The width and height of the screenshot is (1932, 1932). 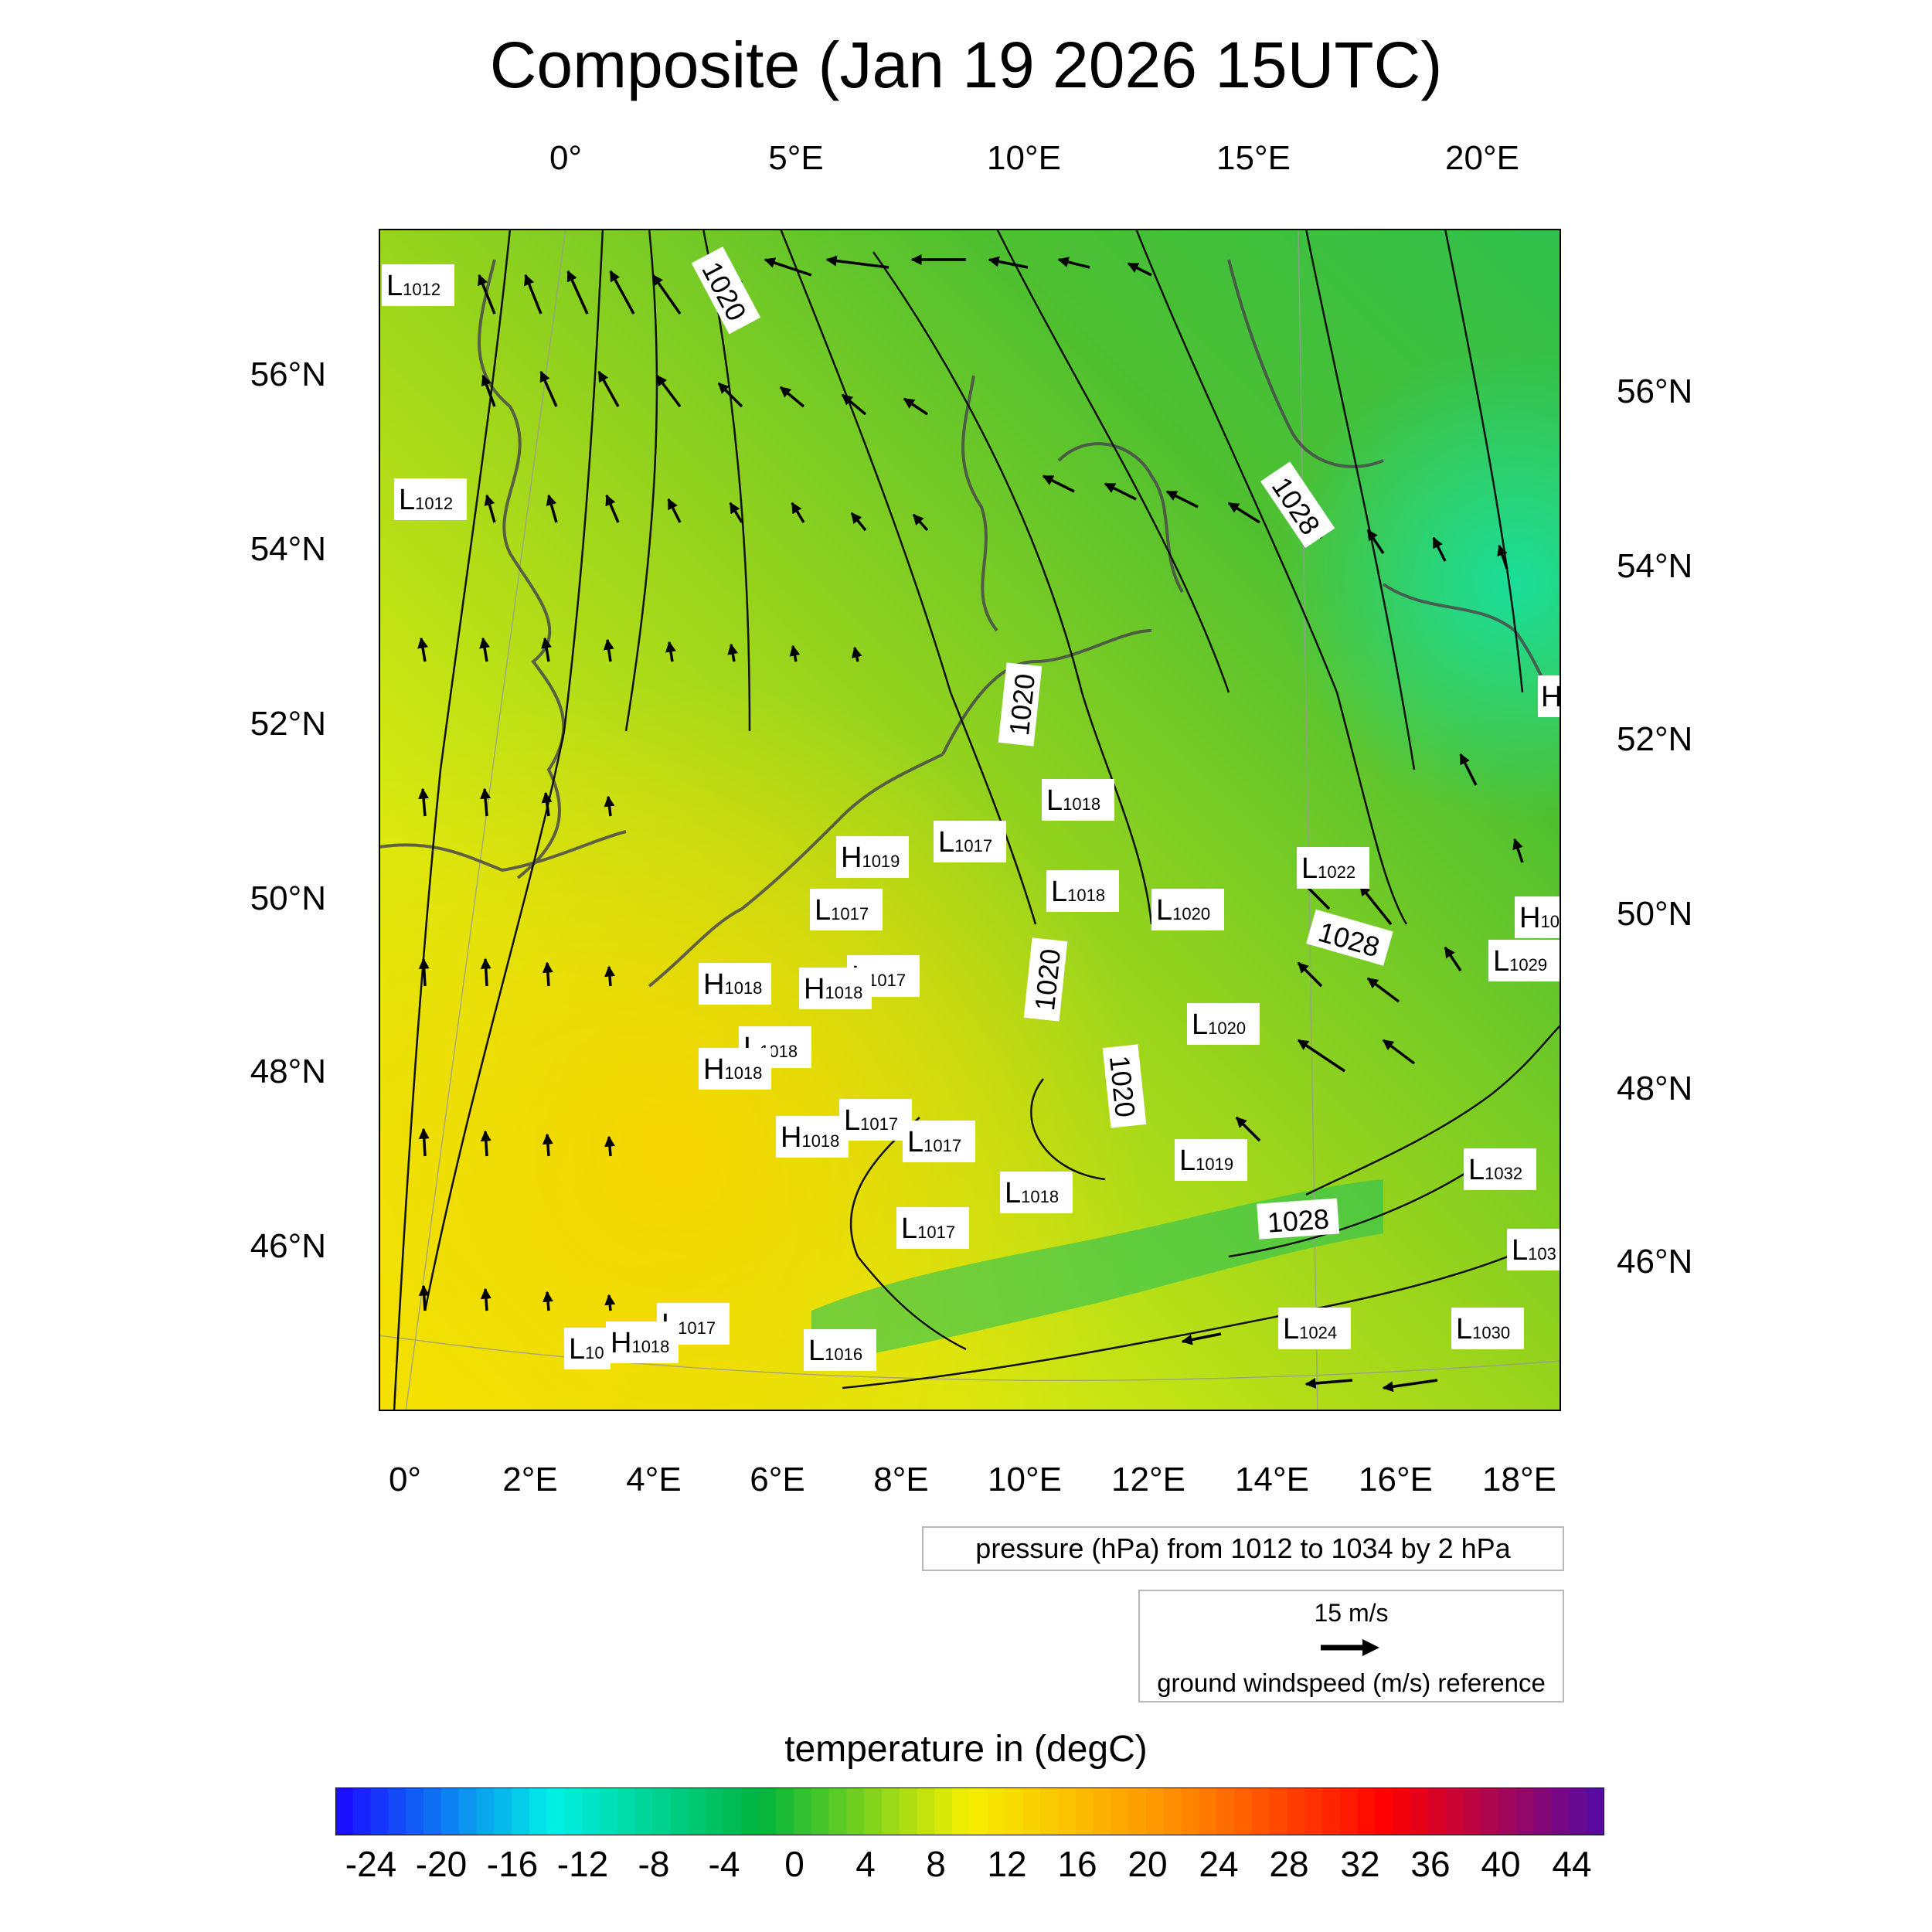 What do you see at coordinates (1191, 914) in the screenshot?
I see `pressure-center-value: 1020` at bounding box center [1191, 914].